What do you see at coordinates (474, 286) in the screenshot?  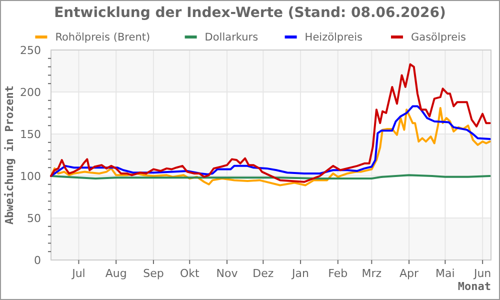 I see `x-axis-title: Monat` at bounding box center [474, 286].